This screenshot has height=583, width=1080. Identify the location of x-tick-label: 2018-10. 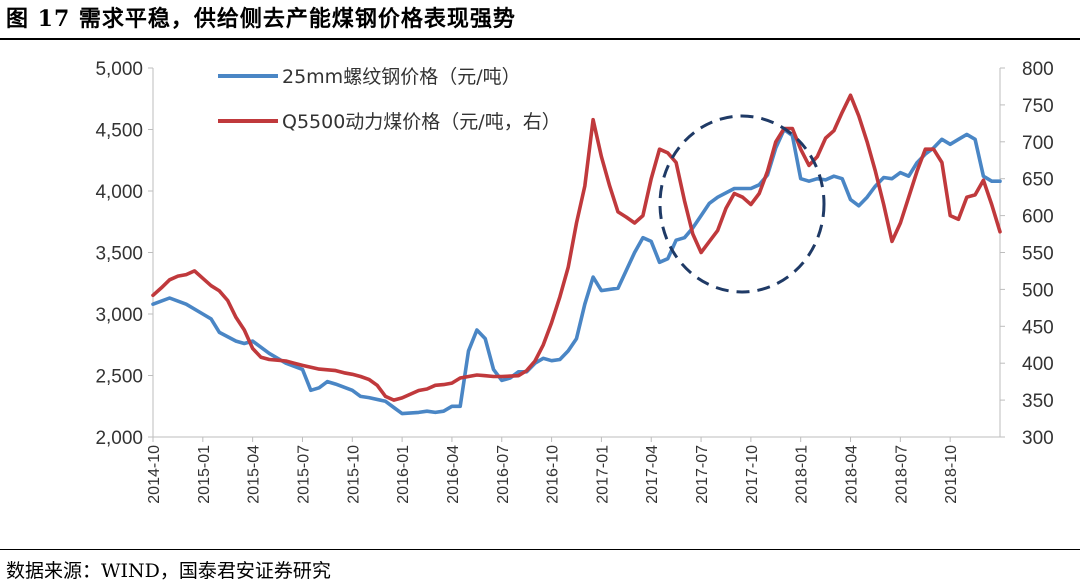
(951, 474).